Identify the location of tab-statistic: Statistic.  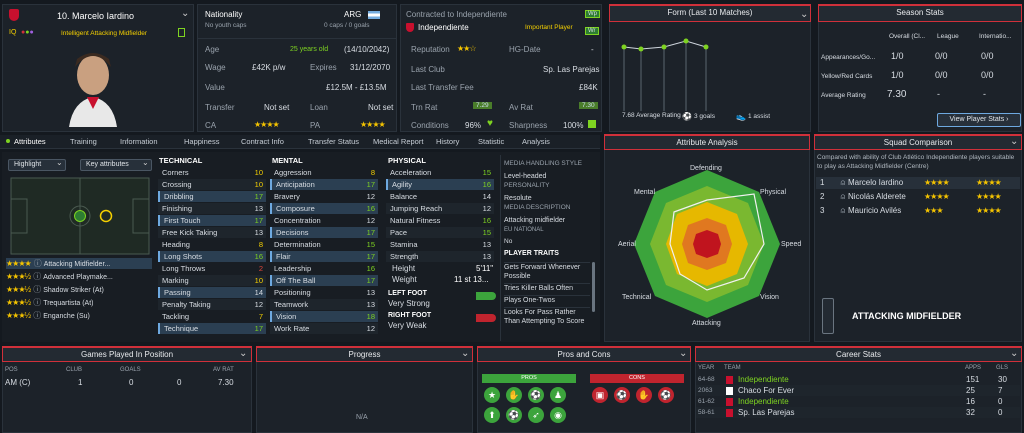
(491, 141).